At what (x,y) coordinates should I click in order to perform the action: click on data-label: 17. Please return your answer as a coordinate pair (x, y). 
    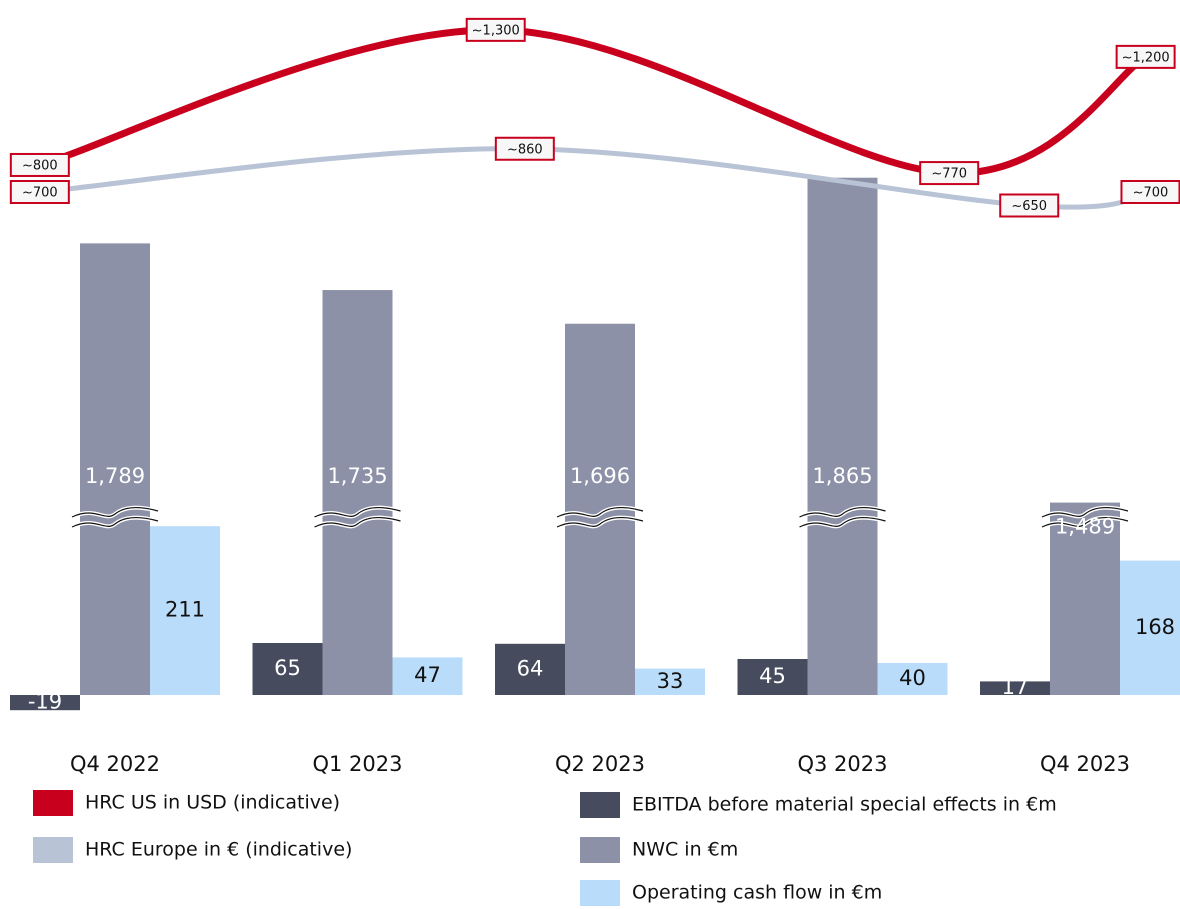
    Looking at the image, I should click on (1015, 687).